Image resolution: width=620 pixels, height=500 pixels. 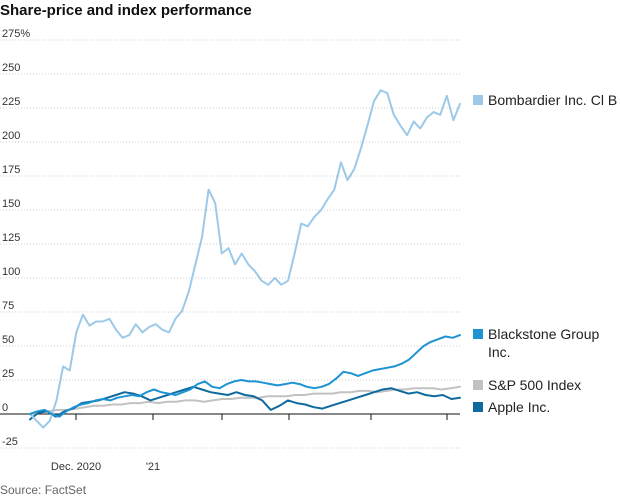 I want to click on y-tick-label: 225, so click(x=11, y=102).